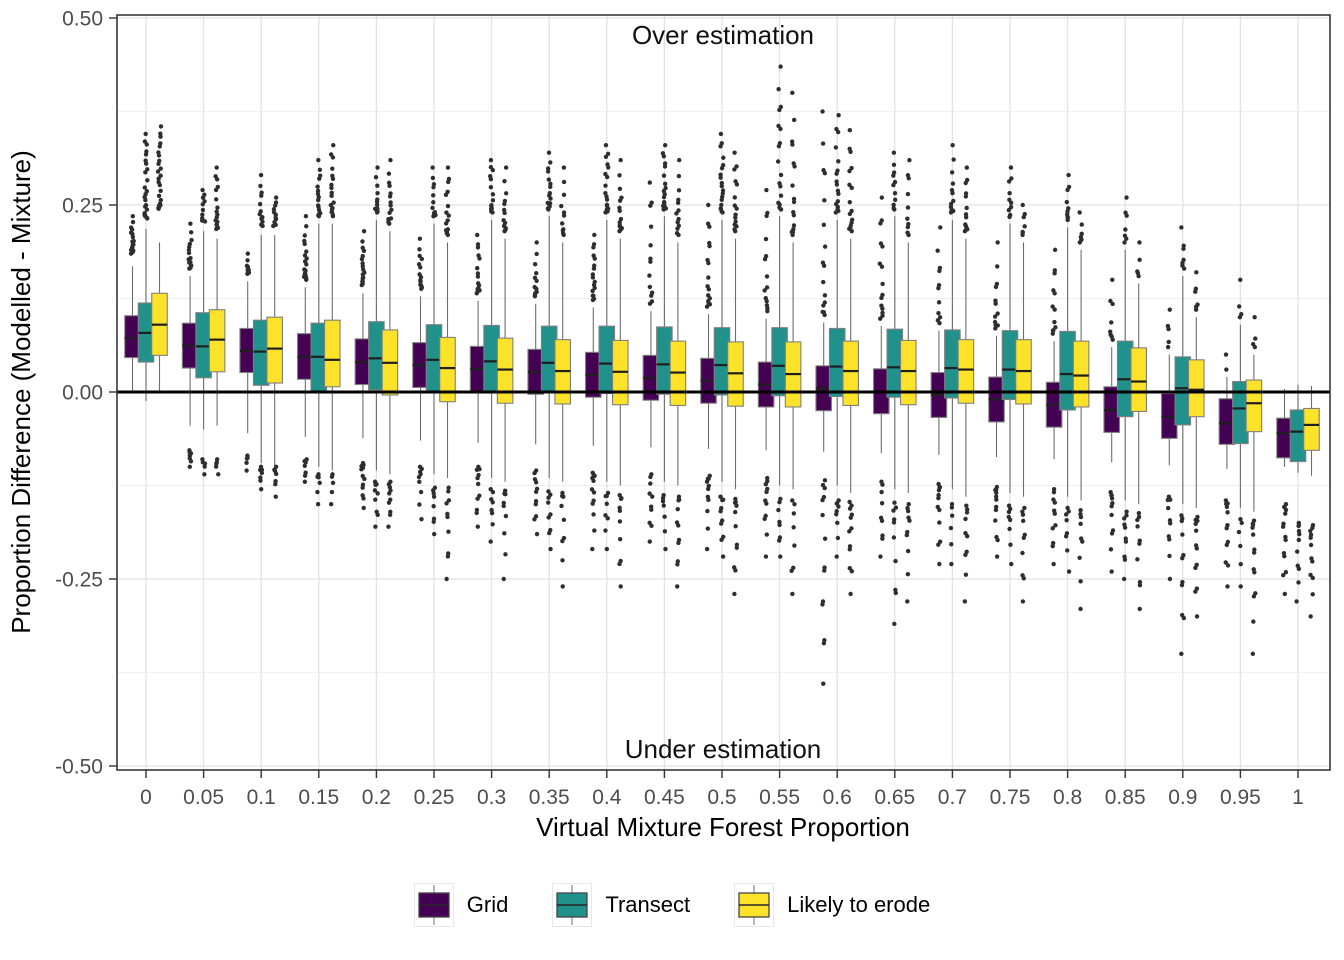 Image resolution: width=1344 pixels, height=960 pixels. Describe the element at coordinates (203, 797) in the screenshot. I see `x-tick-label: 0.05` at that location.